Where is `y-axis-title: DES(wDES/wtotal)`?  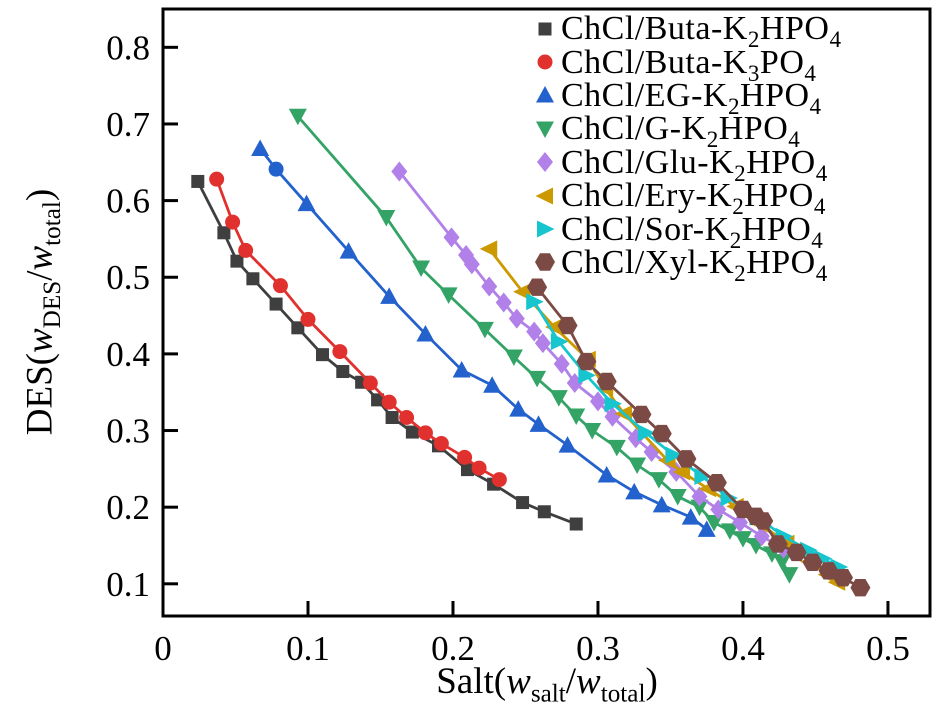 y-axis-title: DES(wDES/wtotal) is located at coordinates (42, 312).